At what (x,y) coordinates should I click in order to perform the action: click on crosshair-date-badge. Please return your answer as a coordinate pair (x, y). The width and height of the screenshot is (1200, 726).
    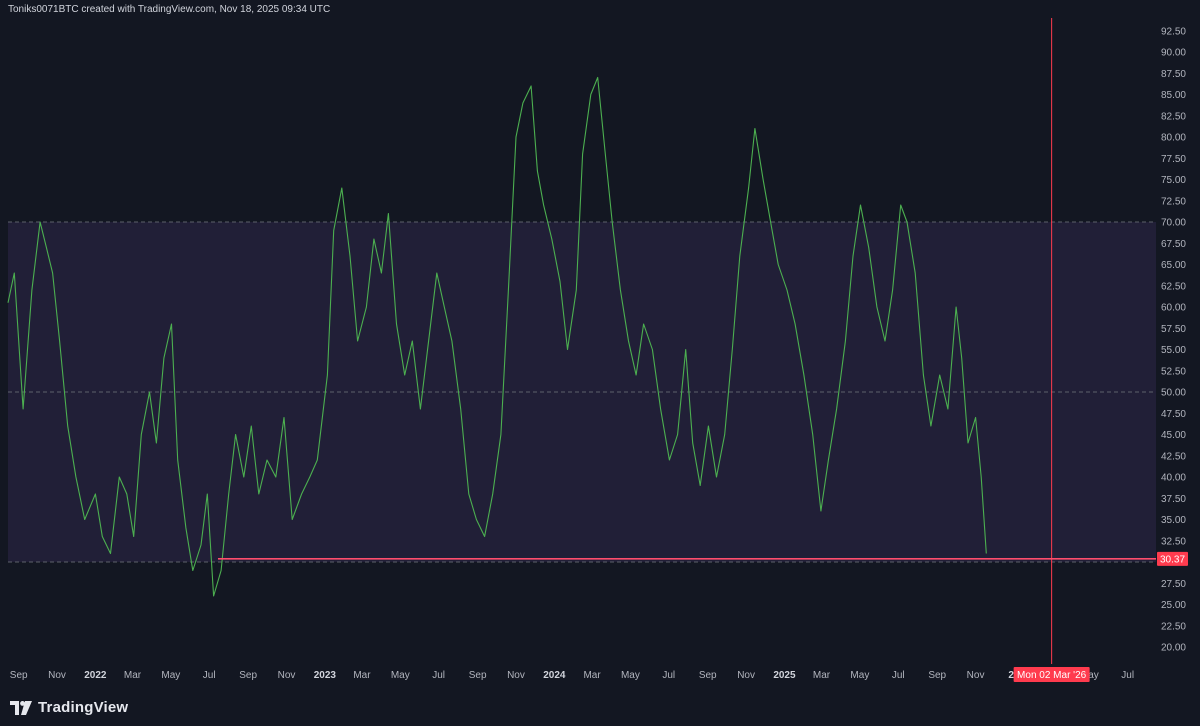
    Looking at the image, I should click on (1051, 674).